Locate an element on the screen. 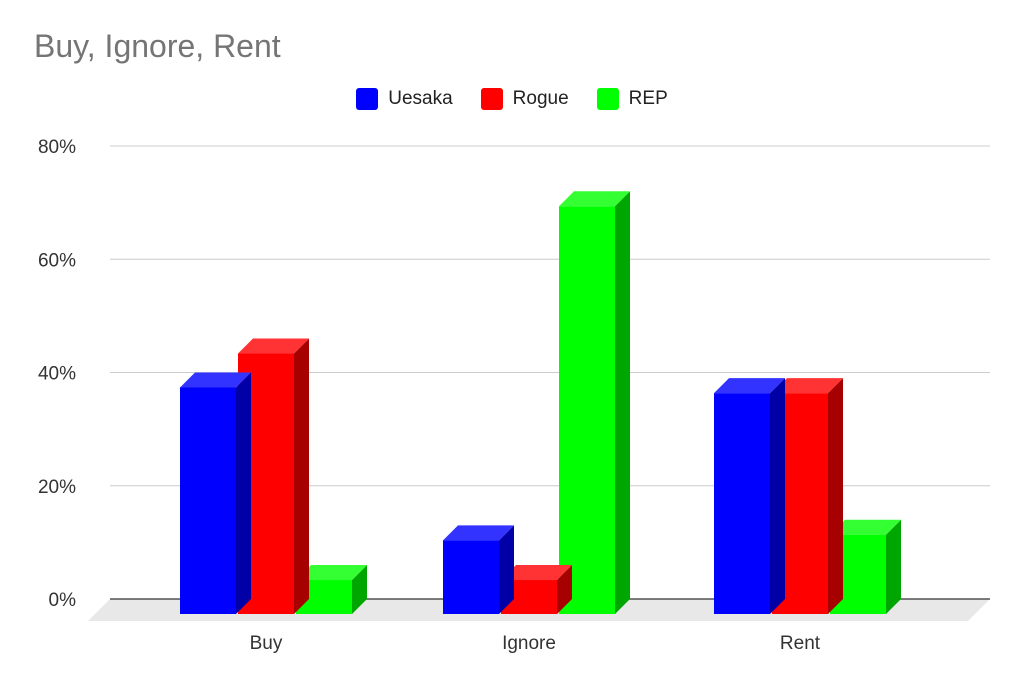 This screenshot has height=688, width=1024. bar-uesaka-buy is located at coordinates (215, 493).